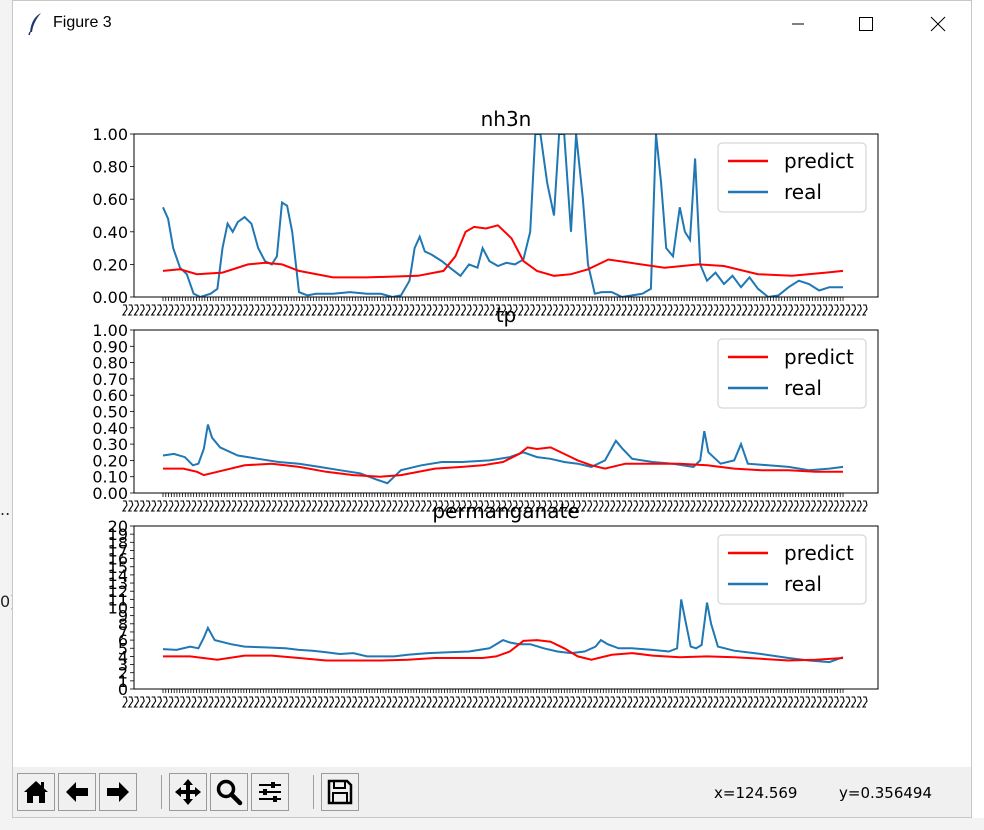 The height and width of the screenshot is (830, 984). Describe the element at coordinates (503, 691) in the screenshot. I see `x-tick-marks` at that location.